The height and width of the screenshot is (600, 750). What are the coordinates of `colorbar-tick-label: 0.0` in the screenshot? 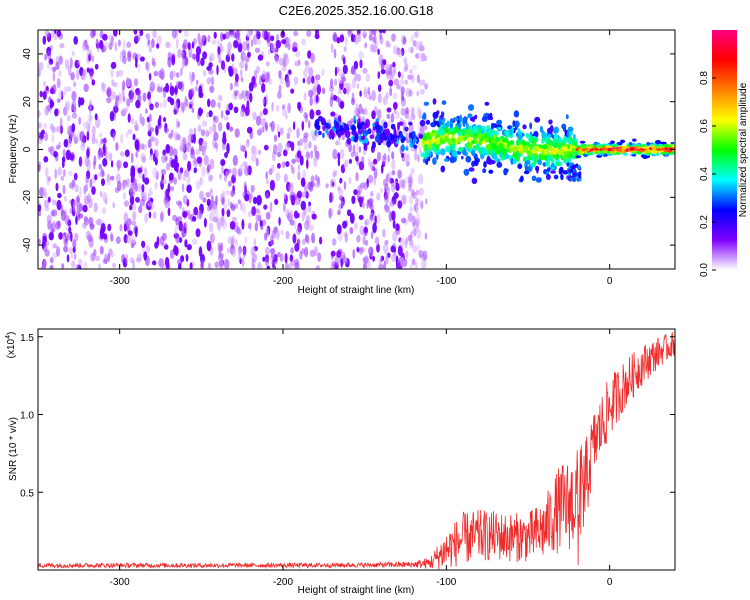 It's located at (704, 270).